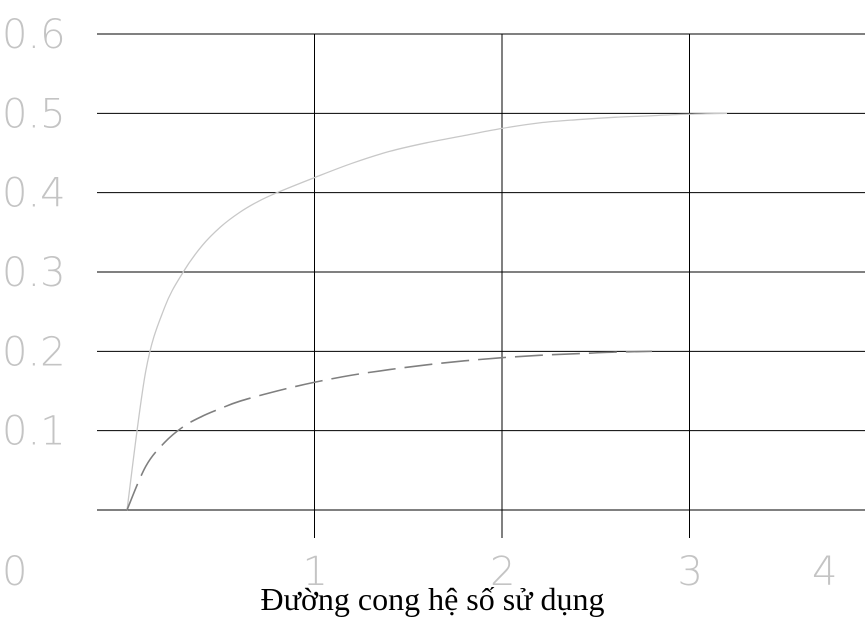 The width and height of the screenshot is (865, 618). I want to click on y-tick-label: 0.1, so click(34, 432).